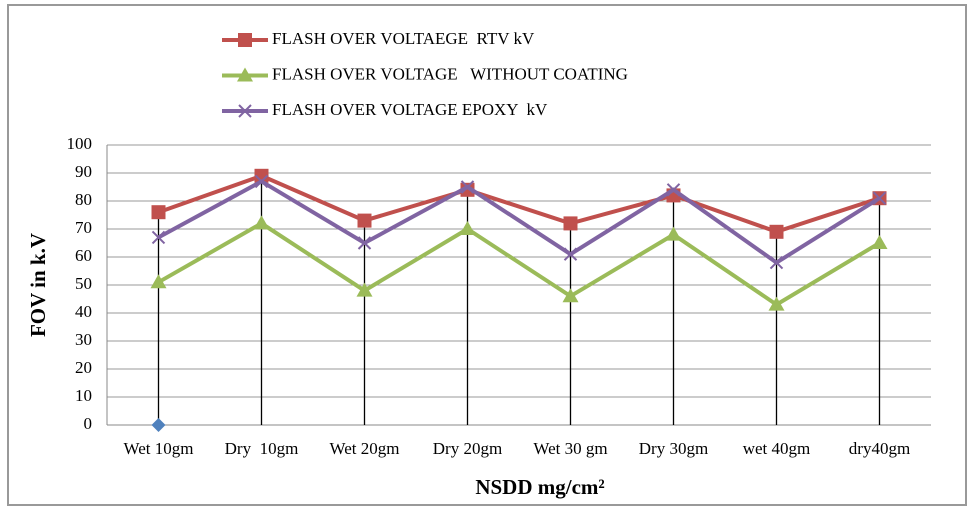 This screenshot has height=512, width=975. I want to click on y-tick-label: 10, so click(83, 395).